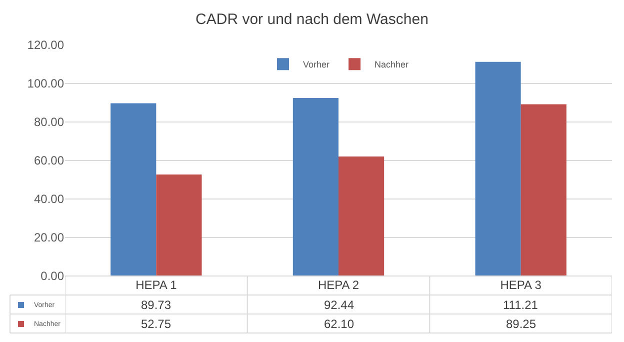  What do you see at coordinates (49, 237) in the screenshot?
I see `y-tick-label: 20.00` at bounding box center [49, 237].